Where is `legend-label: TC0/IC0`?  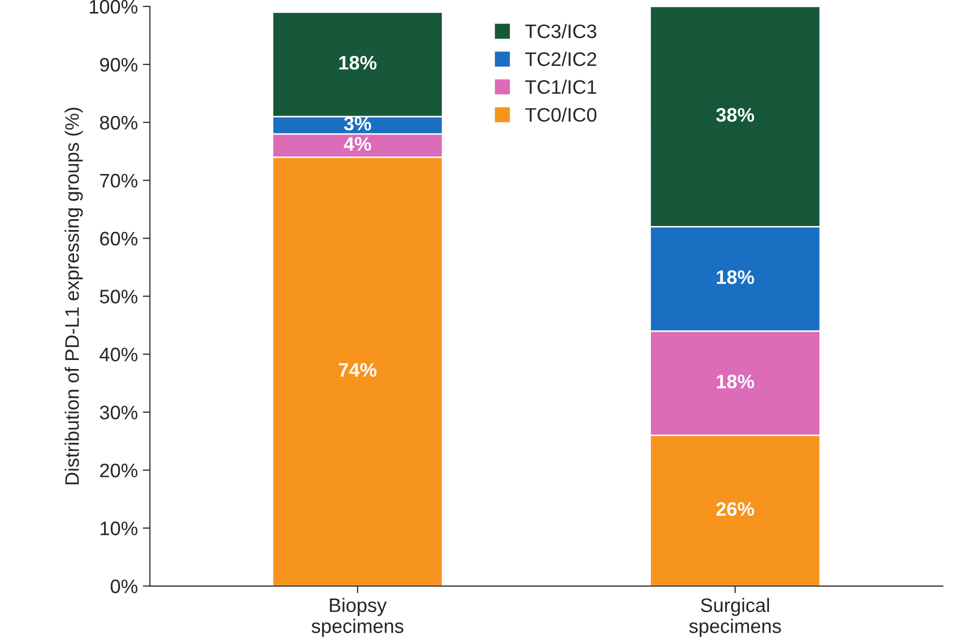 legend-label: TC0/IC0 is located at coordinates (560, 114).